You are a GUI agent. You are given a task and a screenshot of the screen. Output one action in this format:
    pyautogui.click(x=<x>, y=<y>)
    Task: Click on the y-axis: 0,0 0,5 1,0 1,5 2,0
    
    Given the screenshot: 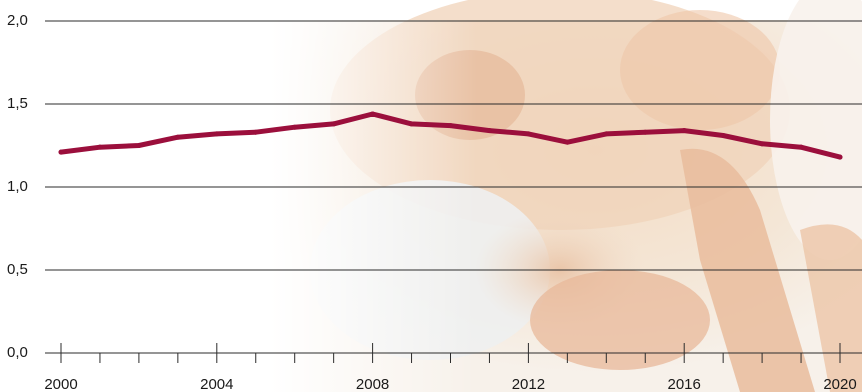 What is the action you would take?
    pyautogui.click(x=17, y=186)
    